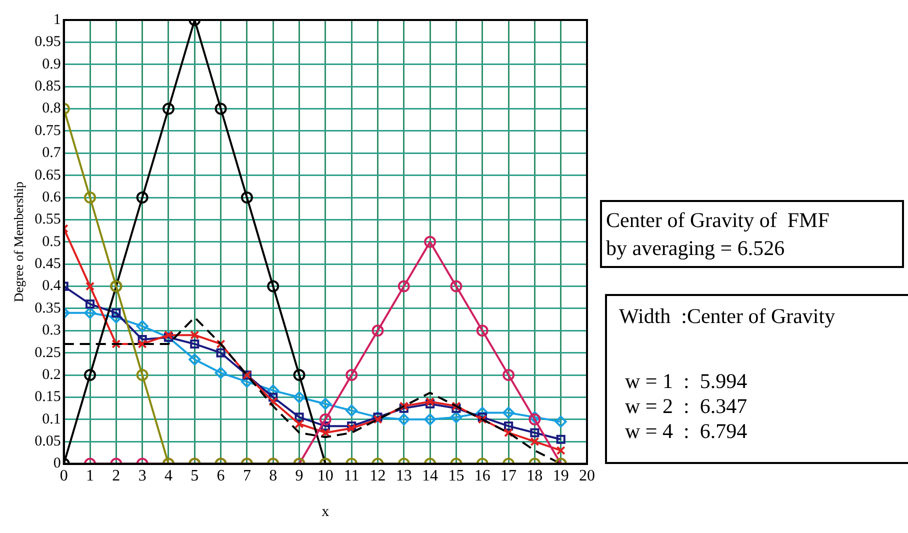 Image resolution: width=908 pixels, height=533 pixels. Describe the element at coordinates (456, 476) in the screenshot. I see `x-tick-label: 15` at that location.